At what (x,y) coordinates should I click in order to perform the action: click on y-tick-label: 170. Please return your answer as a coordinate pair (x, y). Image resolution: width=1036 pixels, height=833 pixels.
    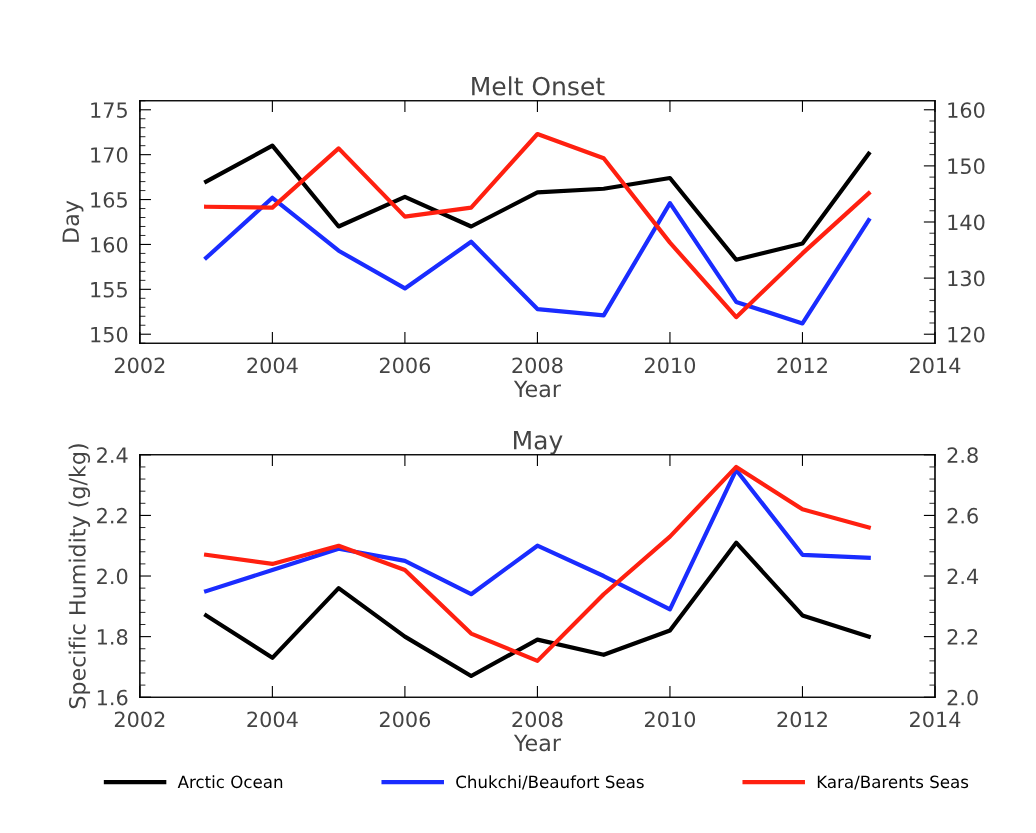
    Looking at the image, I should click on (109, 155).